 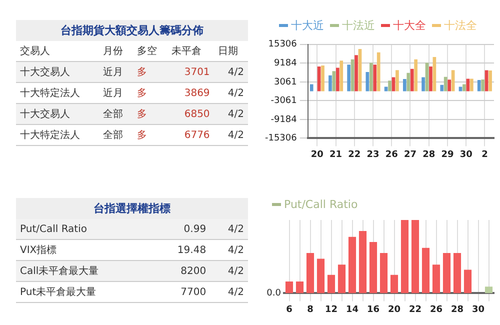 What do you see at coordinates (58, 51) in the screenshot?
I see `text: 交易人` at bounding box center [58, 51].